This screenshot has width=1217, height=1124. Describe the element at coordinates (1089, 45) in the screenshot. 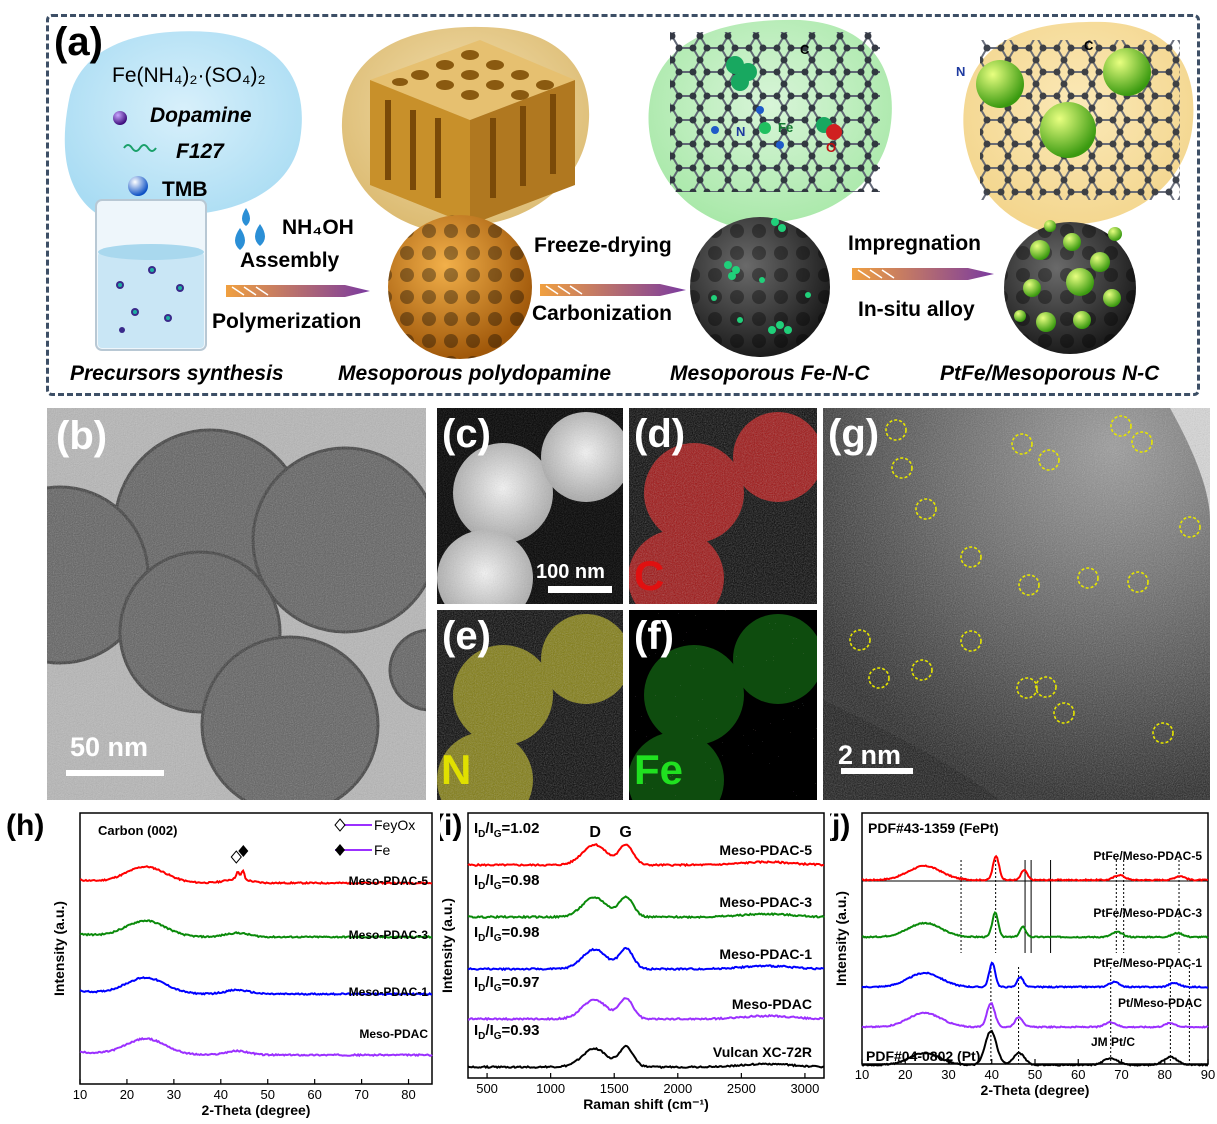

I see `atom-c2-label: C` at that location.